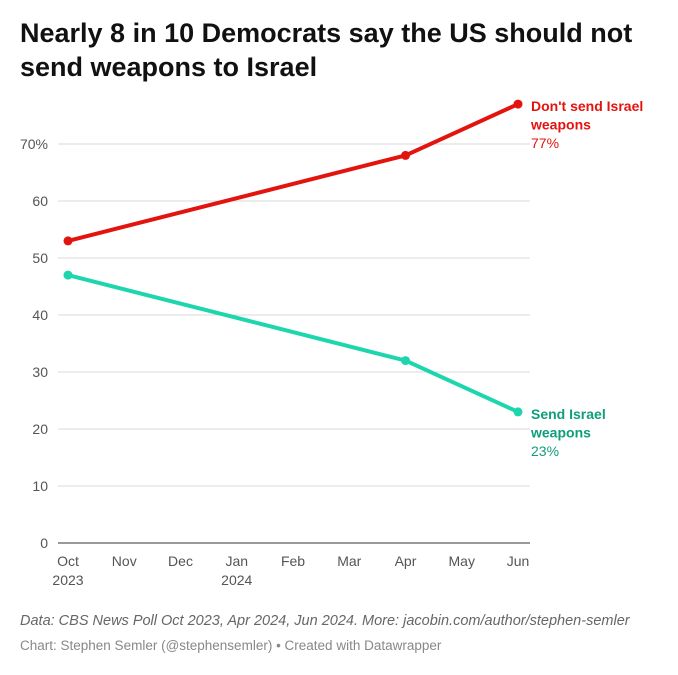  What do you see at coordinates (587, 106) in the screenshot?
I see `series-label: Don't send Israel` at bounding box center [587, 106].